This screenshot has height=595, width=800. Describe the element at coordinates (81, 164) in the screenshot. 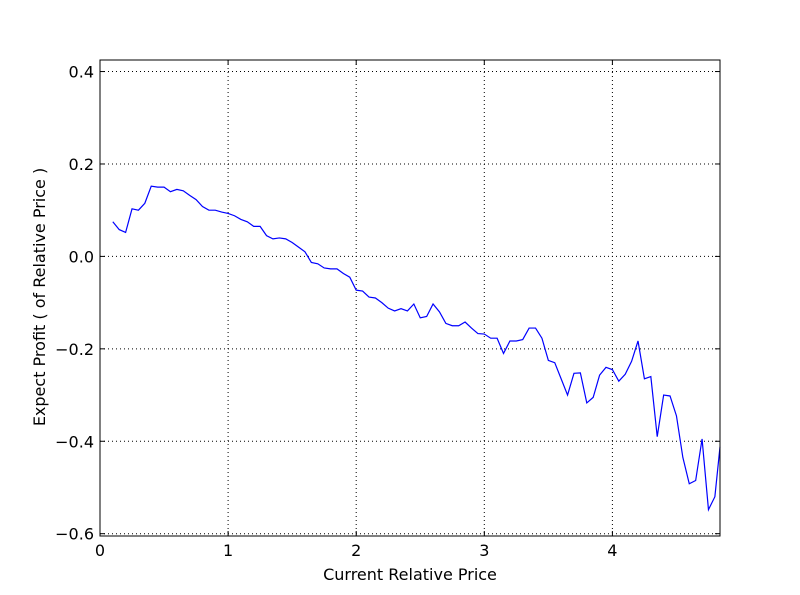

I see `y-tick-label: 0.2` at that location.